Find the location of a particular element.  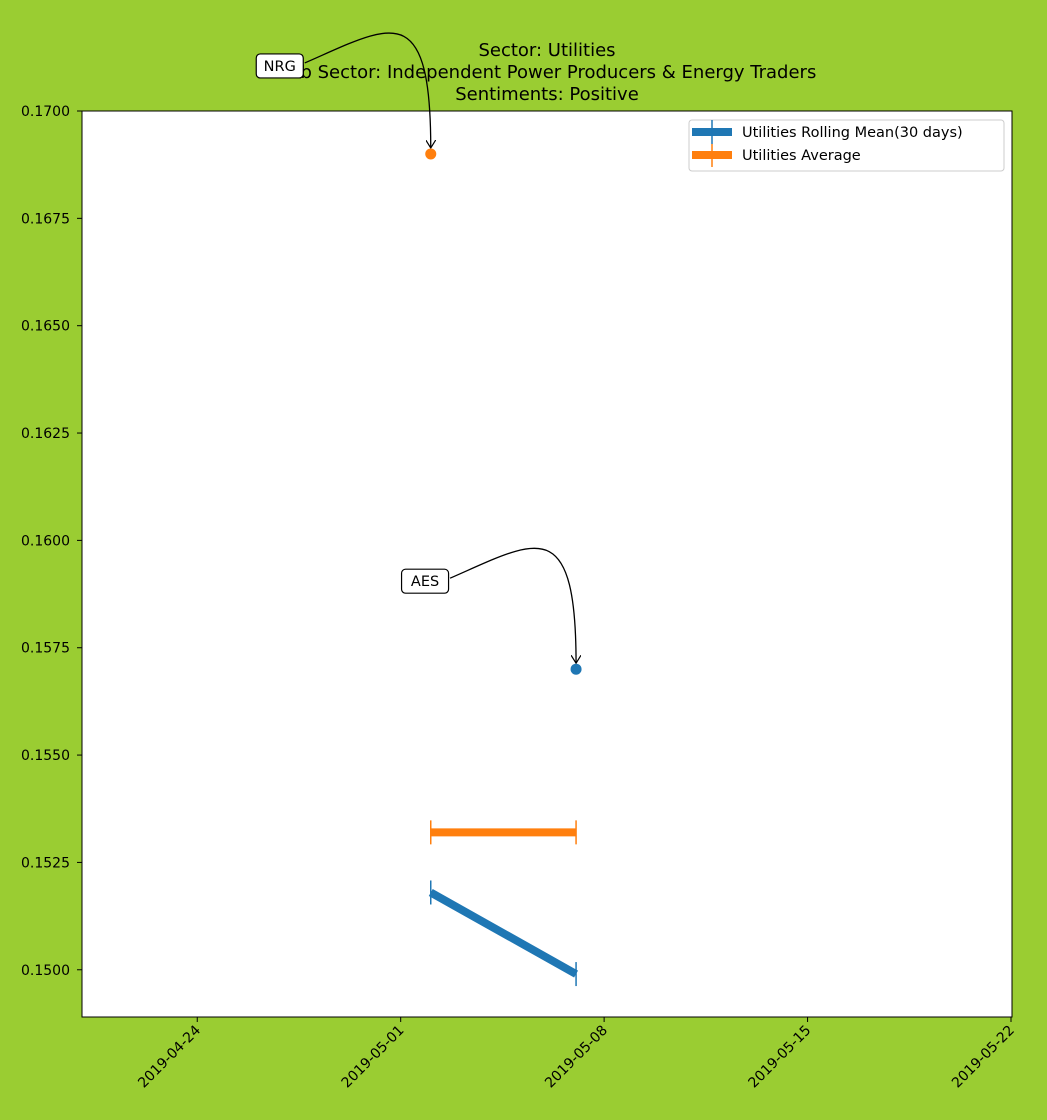

series-layer is located at coordinates (503, 903).